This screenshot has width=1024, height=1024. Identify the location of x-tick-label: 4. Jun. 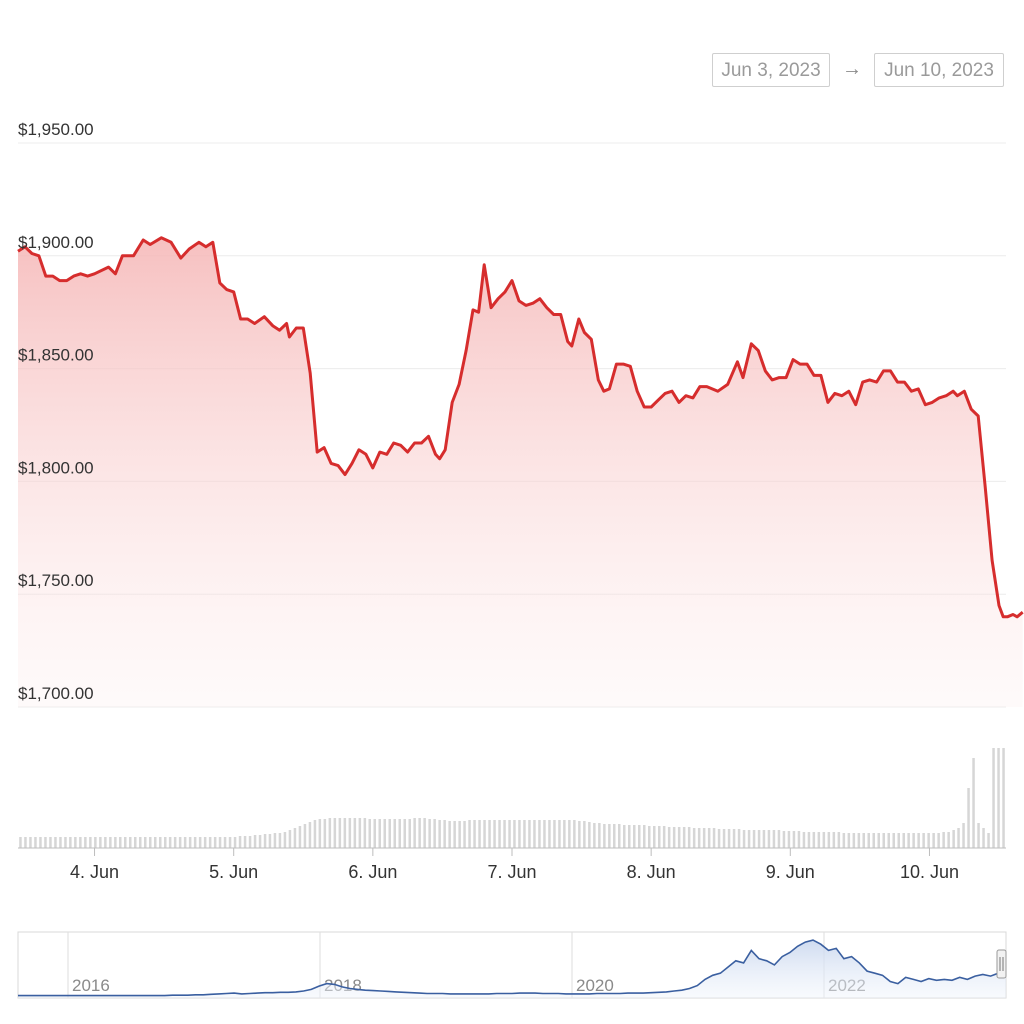
(94, 872).